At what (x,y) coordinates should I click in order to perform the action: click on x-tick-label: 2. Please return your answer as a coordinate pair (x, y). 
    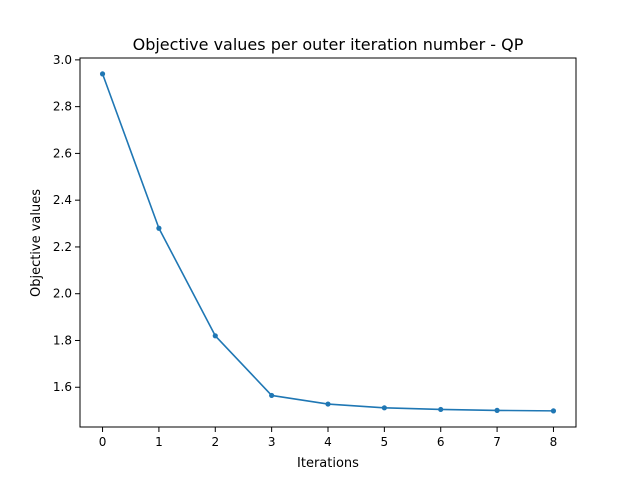
    Looking at the image, I should click on (215, 442).